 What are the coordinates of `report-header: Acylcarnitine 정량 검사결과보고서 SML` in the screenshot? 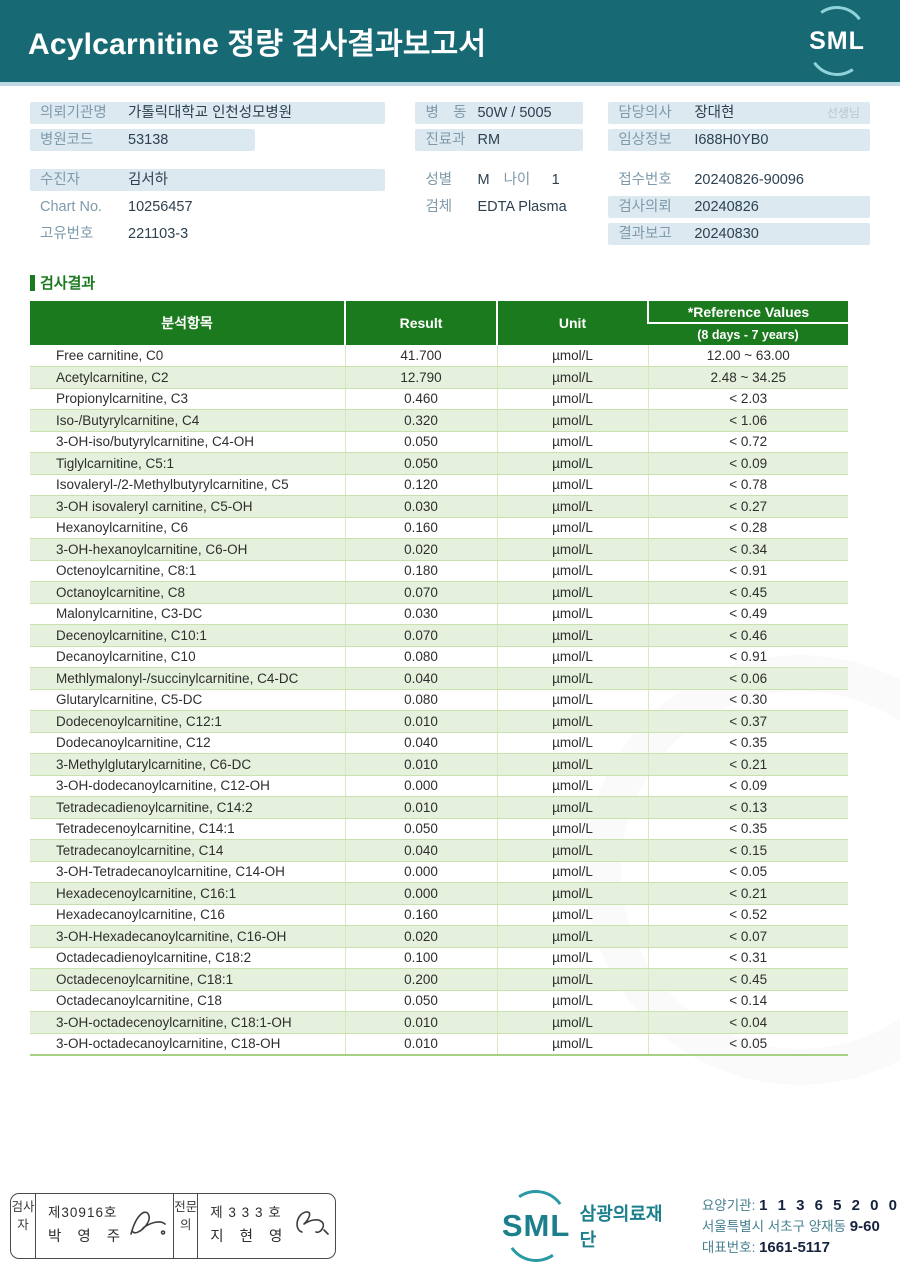 It's located at (450, 41).